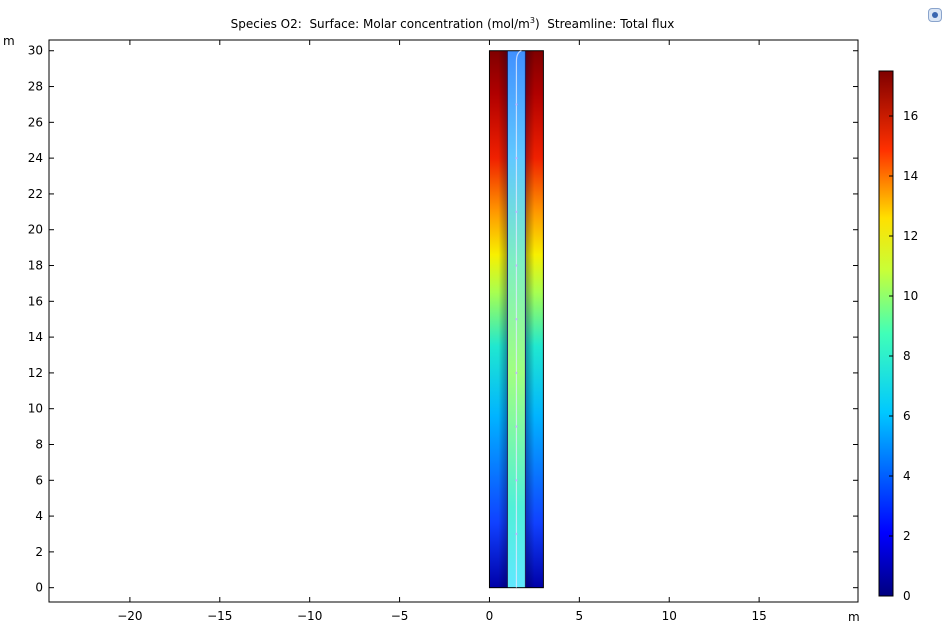 The image size is (950, 625). I want to click on y-tick-label: 0, so click(39, 588).